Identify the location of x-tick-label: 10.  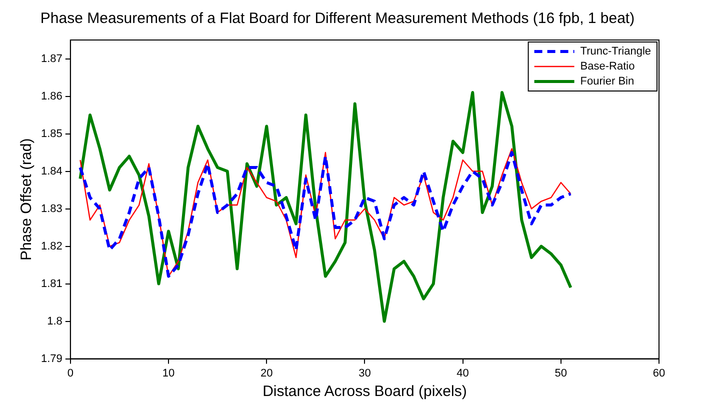
(168, 373).